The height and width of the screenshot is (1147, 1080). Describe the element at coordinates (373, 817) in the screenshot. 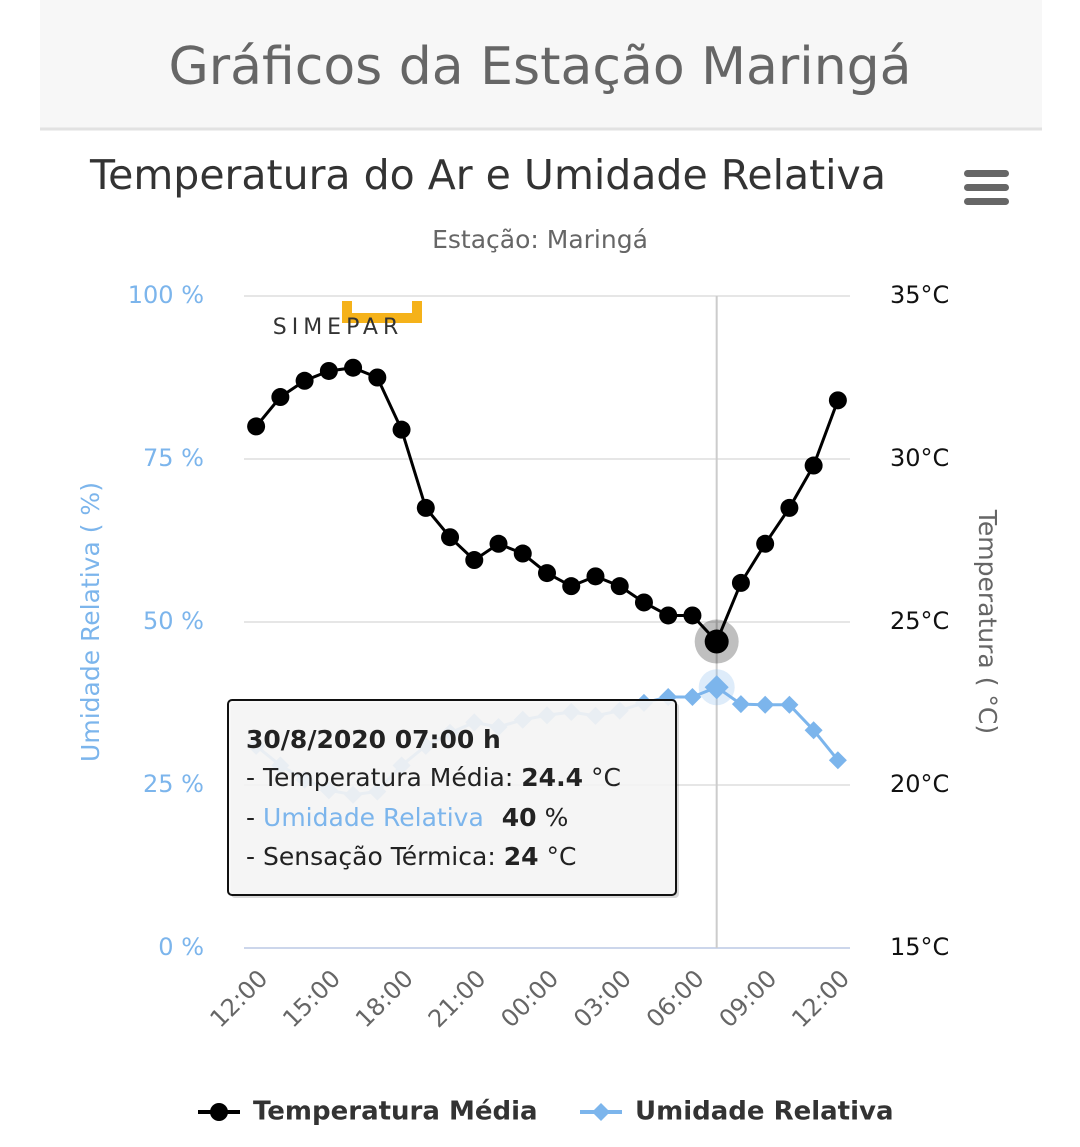

I see `tooltip-text: Umidade Relativa` at that location.